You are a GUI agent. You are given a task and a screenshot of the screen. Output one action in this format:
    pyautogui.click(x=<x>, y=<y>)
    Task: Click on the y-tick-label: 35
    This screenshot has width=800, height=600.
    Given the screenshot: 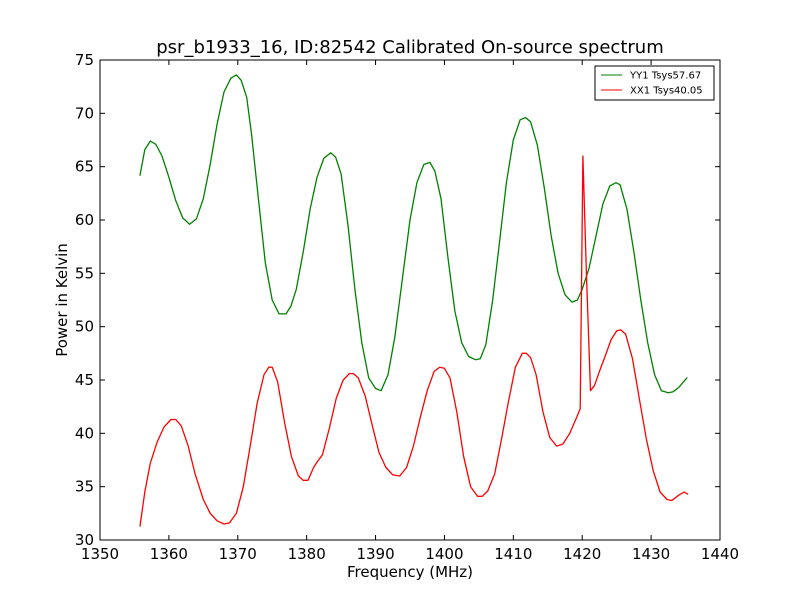 What is the action you would take?
    pyautogui.click(x=84, y=487)
    